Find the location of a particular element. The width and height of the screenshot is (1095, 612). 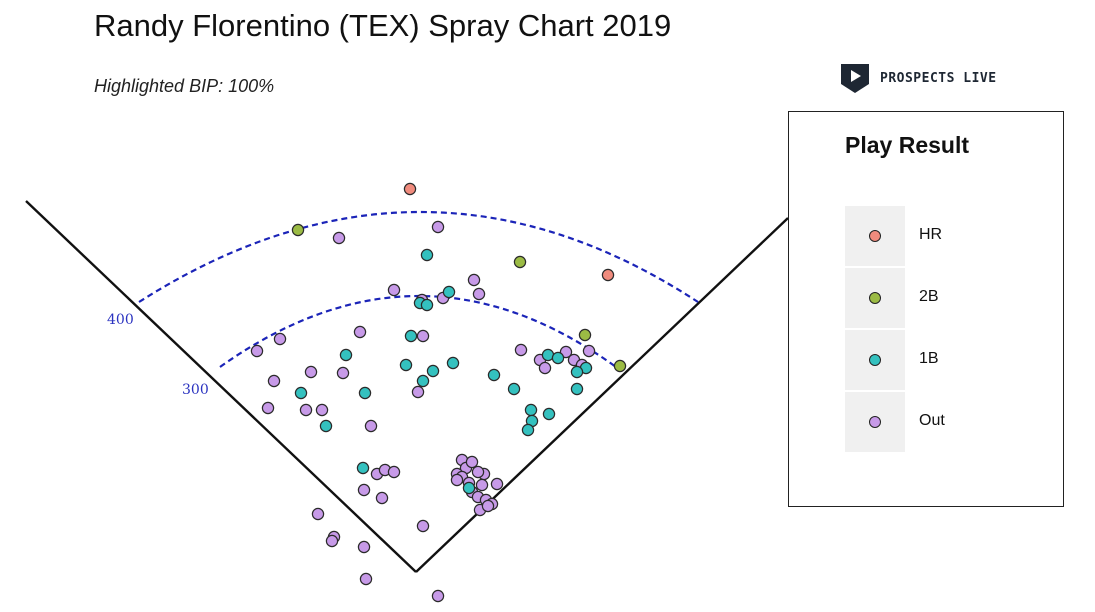

legend-item-2b: 2B is located at coordinates (935, 298).